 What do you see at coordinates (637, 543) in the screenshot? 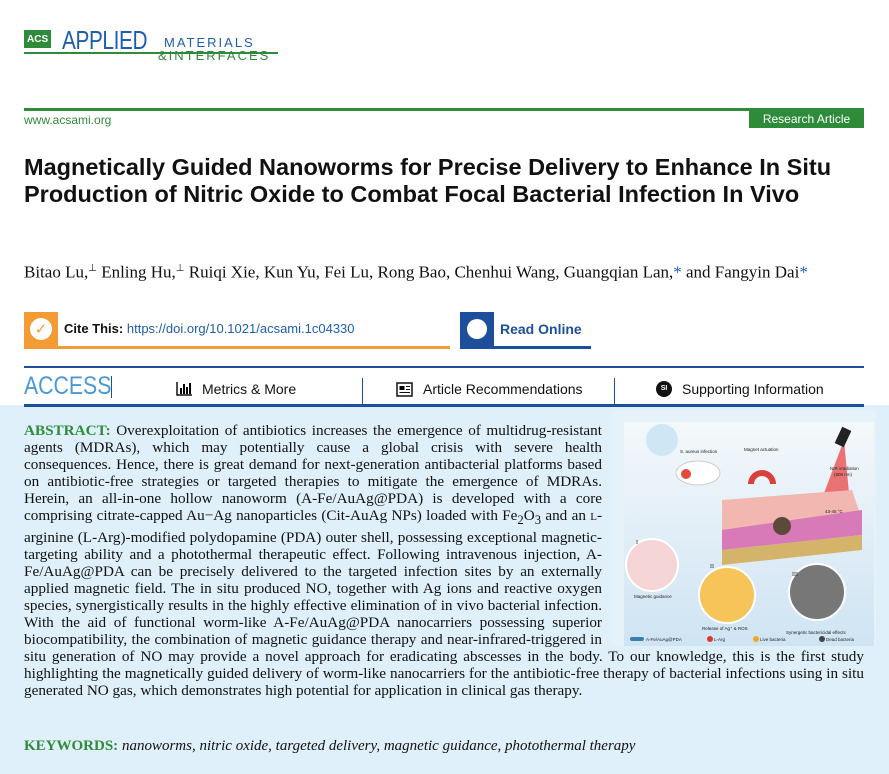
I see `fig-label: I` at bounding box center [637, 543].